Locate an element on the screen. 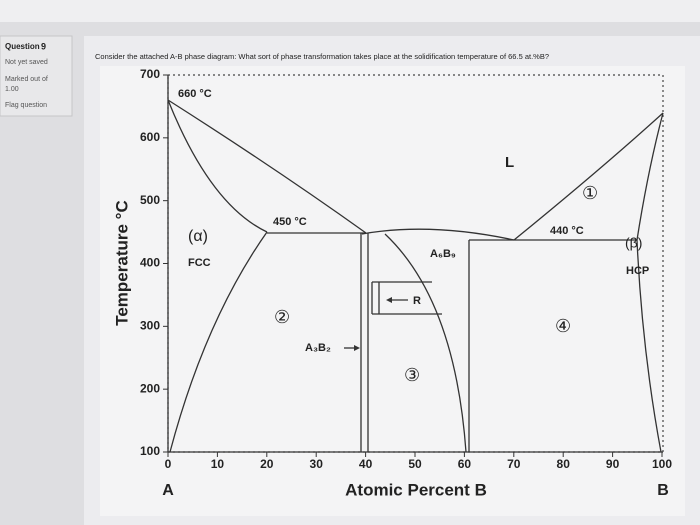 The image size is (700, 525). marked-out-of: Marked out of is located at coordinates (26, 79).